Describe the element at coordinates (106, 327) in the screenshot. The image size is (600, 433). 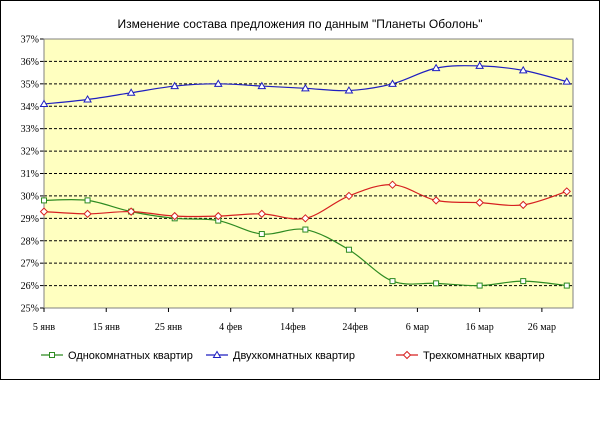
I see `x-tick-label: 15 янв` at that location.